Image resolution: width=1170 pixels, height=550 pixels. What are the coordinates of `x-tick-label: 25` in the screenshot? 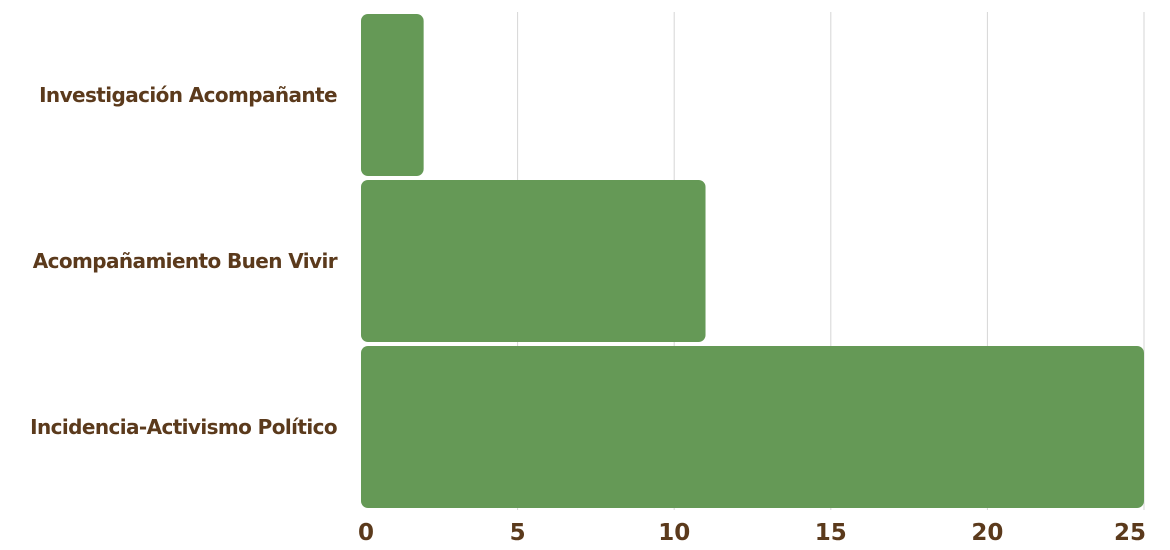 It's located at (1130, 533).